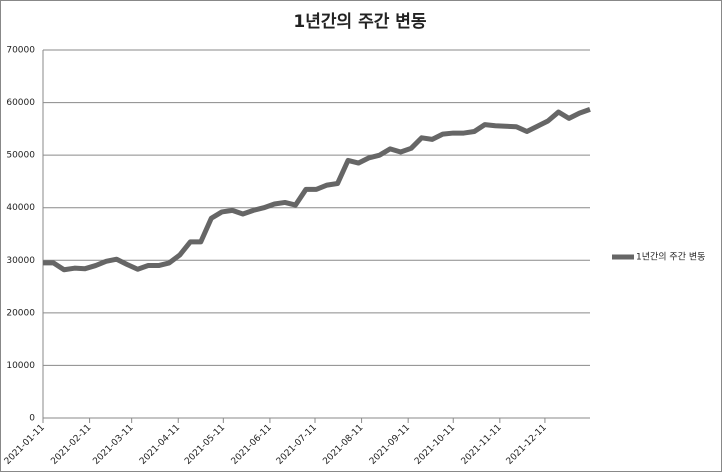 The height and width of the screenshot is (476, 722). What do you see at coordinates (20, 208) in the screenshot?
I see `y-tick-label: 40000` at bounding box center [20, 208].